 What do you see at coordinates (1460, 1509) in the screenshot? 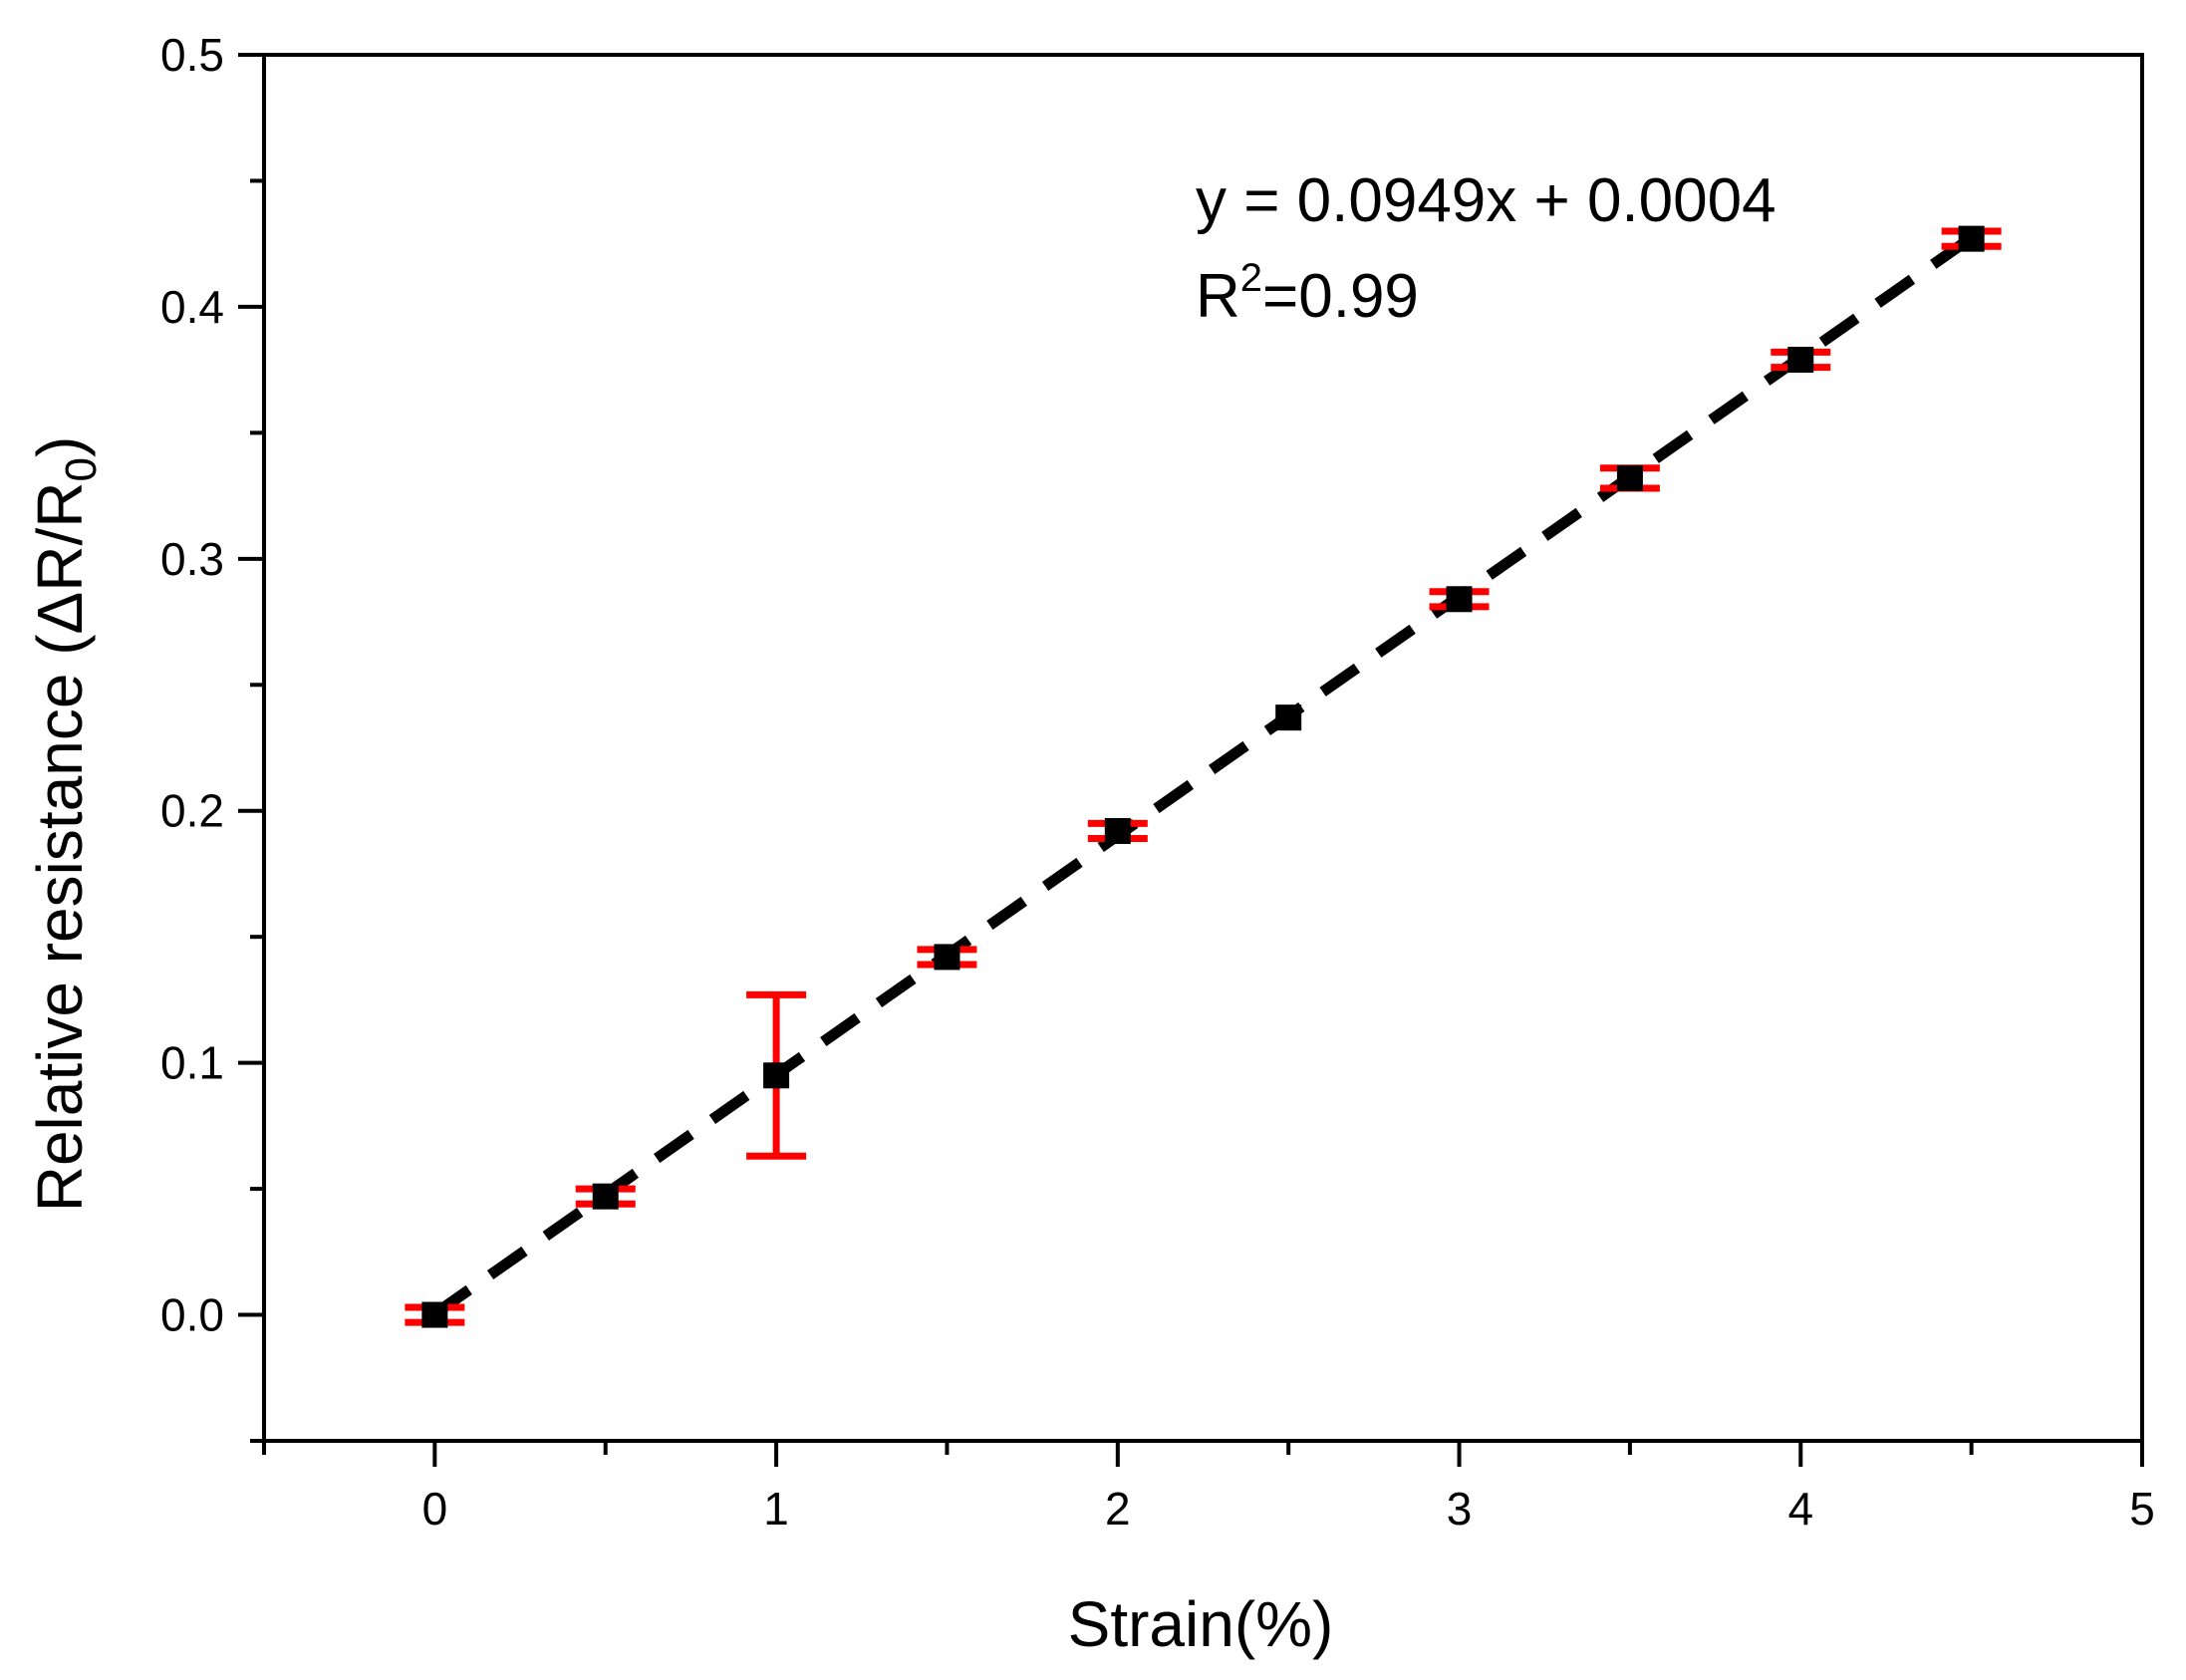
I see `x-tick-label: 3` at bounding box center [1460, 1509].